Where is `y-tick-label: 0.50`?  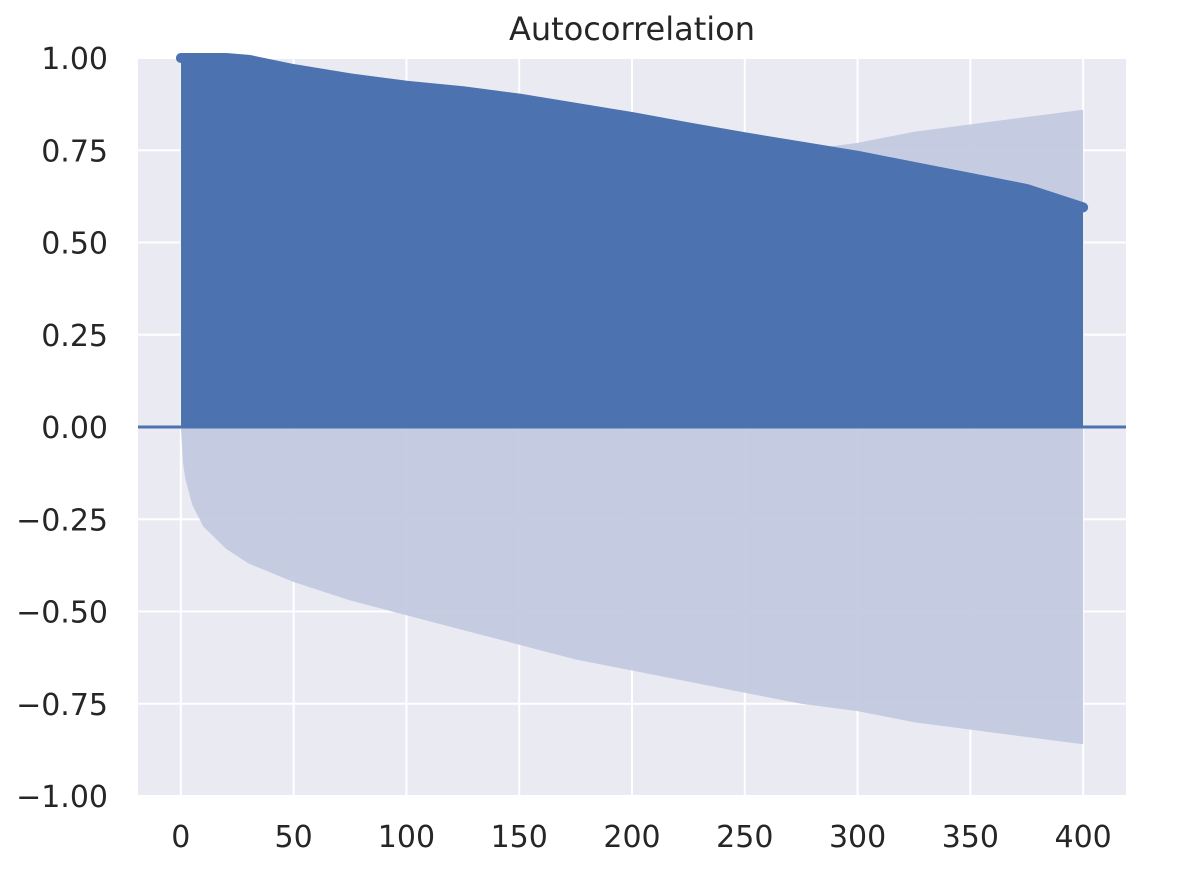
y-tick-label: 0.50 is located at coordinates (74, 244).